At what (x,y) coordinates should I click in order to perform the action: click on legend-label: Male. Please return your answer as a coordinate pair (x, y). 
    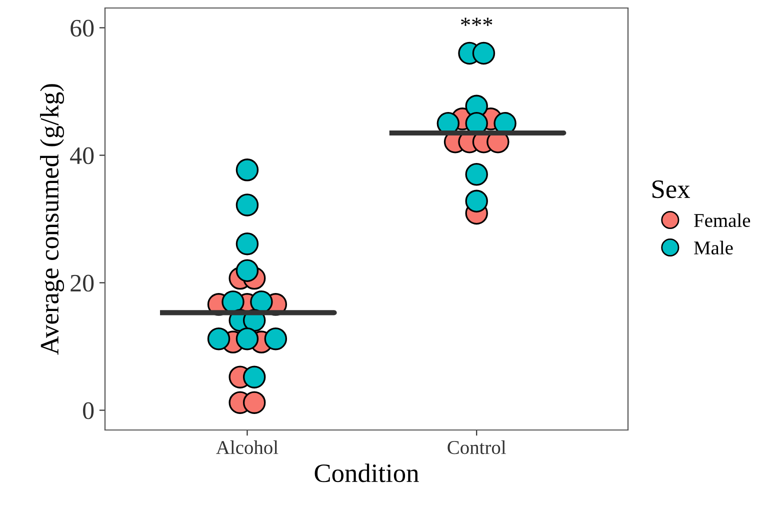
    Looking at the image, I should click on (713, 247).